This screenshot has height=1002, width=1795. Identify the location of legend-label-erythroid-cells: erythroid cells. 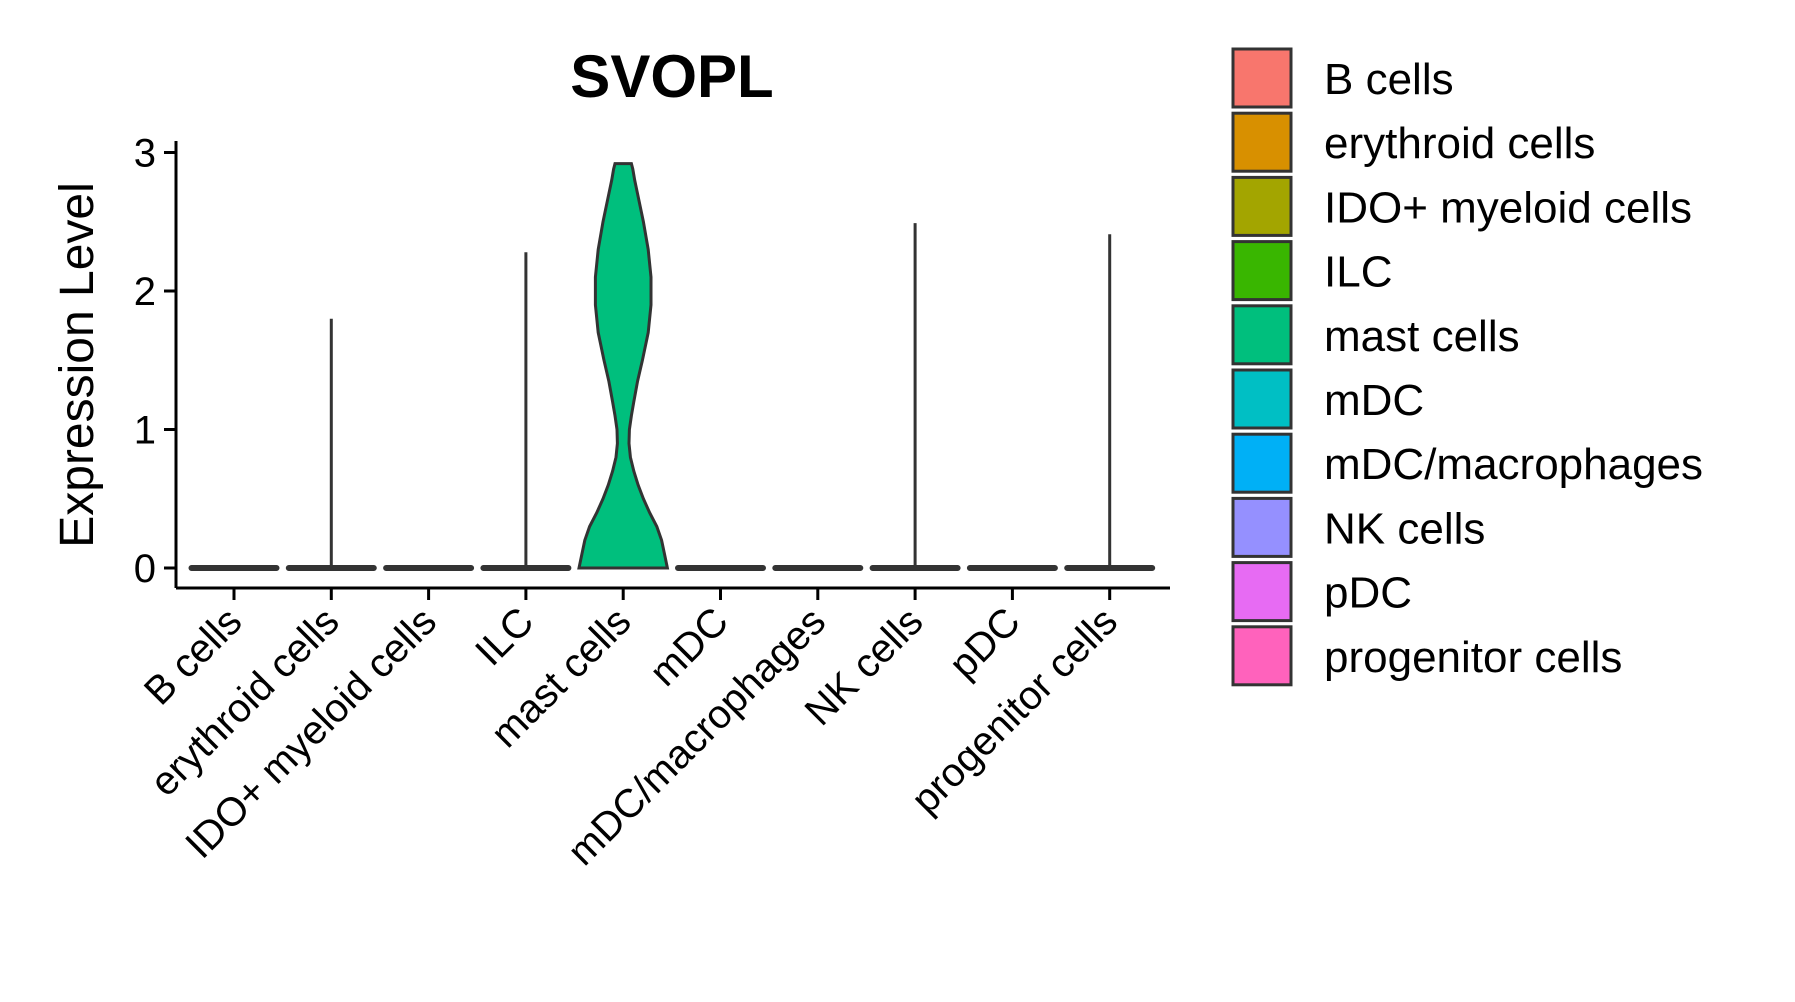
(1459, 143).